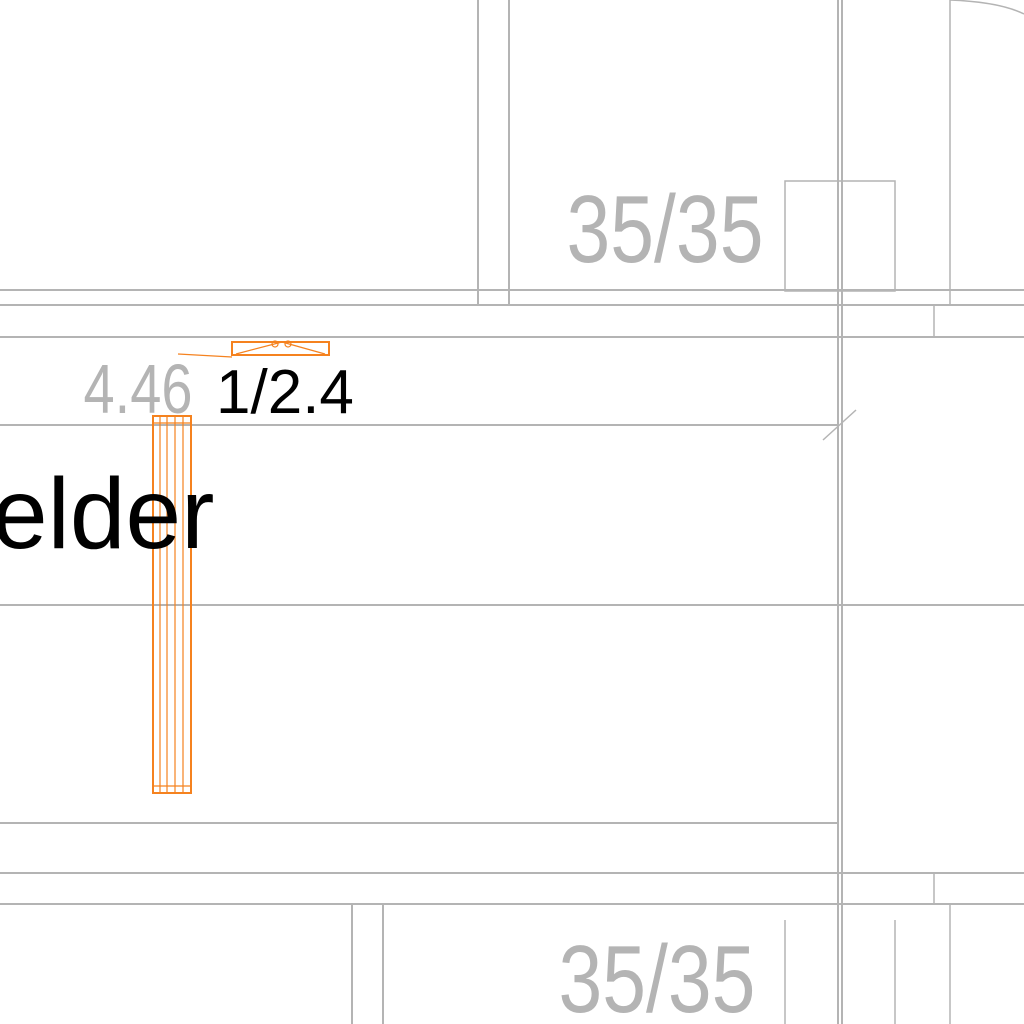  I want to click on ratio-label: 1/2.4, so click(285, 392).